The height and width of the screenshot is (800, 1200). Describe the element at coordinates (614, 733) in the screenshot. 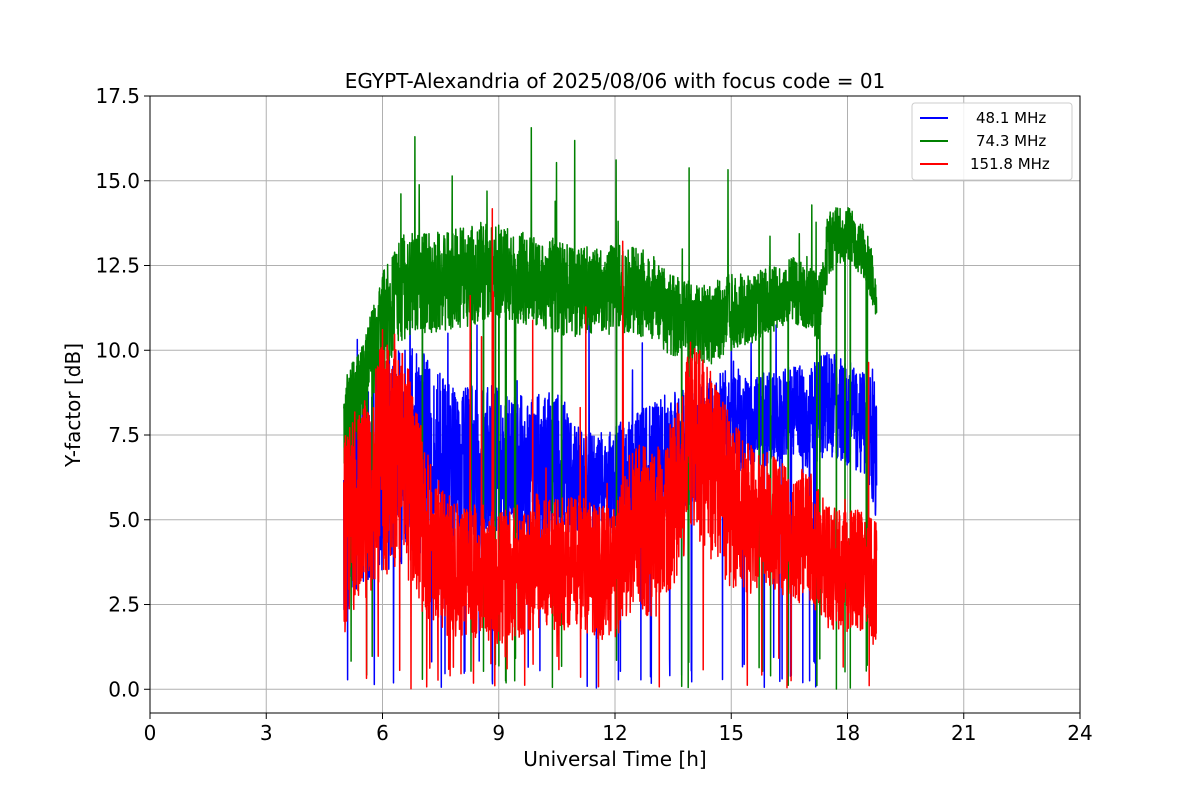

I see `x-tick-label: 12` at that location.